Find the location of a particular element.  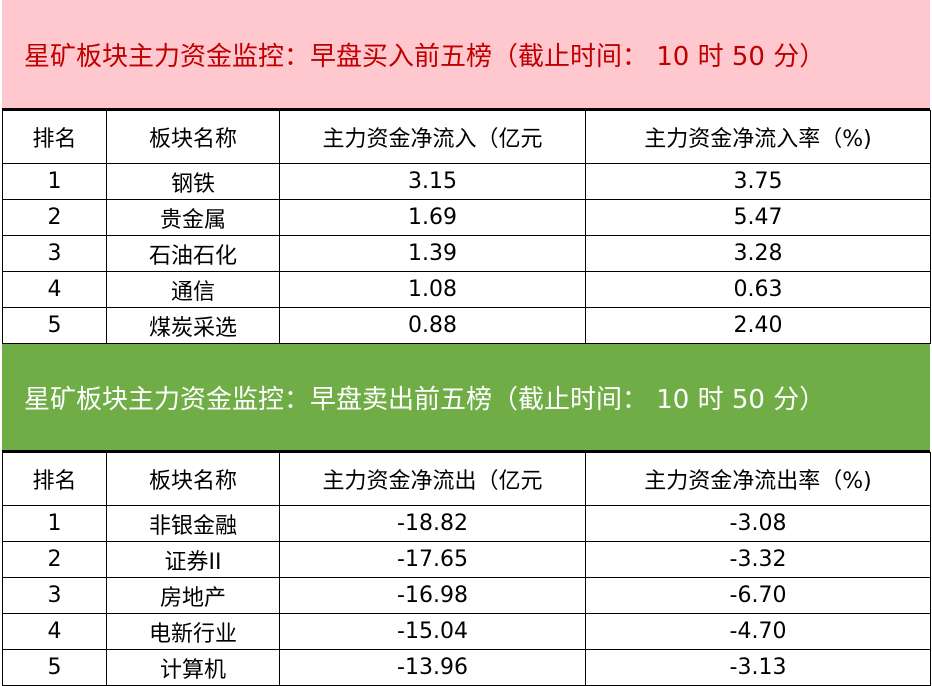

cell-net-flow: 3.15 is located at coordinates (432, 181).